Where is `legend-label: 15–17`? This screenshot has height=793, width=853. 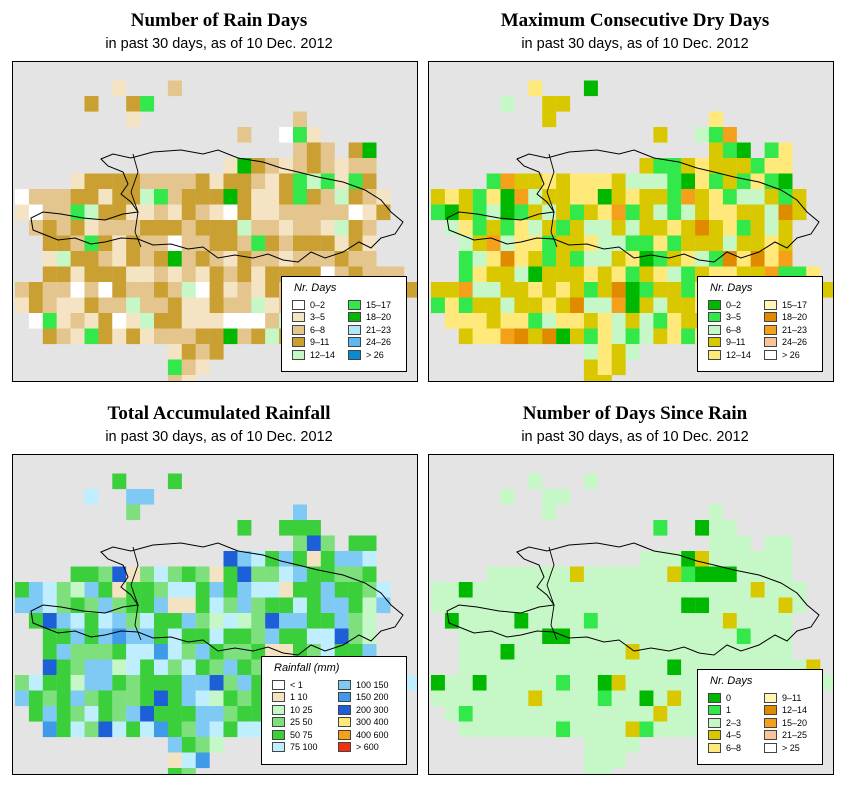
legend-label: 15–17 is located at coordinates (379, 304).